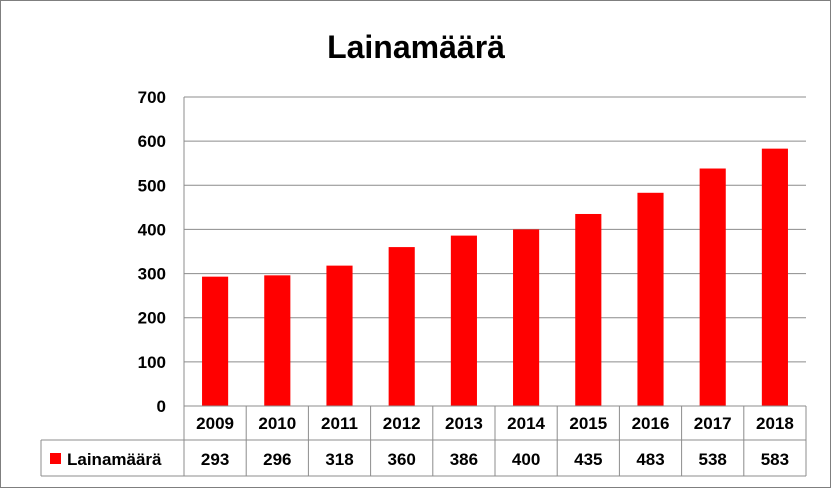 This screenshot has width=831, height=489. What do you see at coordinates (152, 362) in the screenshot?
I see `y-tick-label: 100` at bounding box center [152, 362].